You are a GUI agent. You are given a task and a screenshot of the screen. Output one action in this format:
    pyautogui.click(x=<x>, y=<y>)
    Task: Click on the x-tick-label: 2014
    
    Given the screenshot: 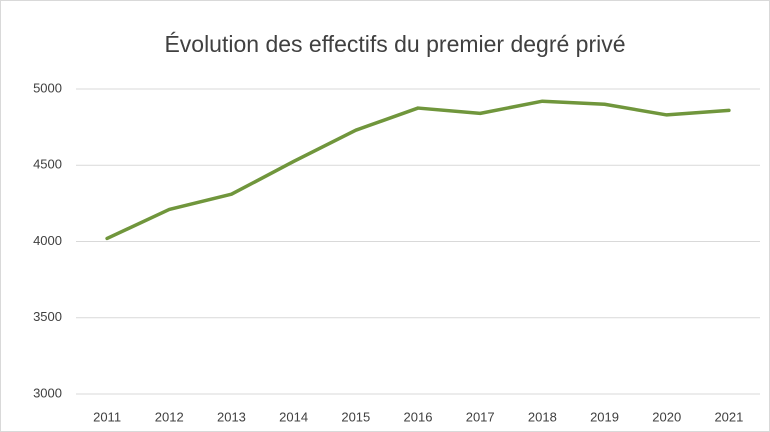 What is the action you would take?
    pyautogui.click(x=293, y=416)
    